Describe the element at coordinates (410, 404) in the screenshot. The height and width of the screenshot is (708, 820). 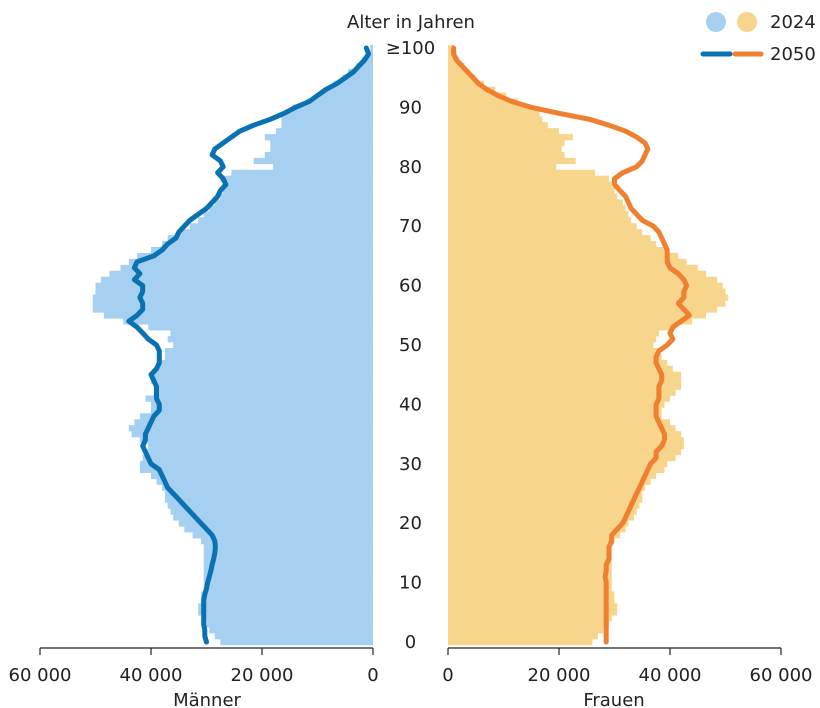
I see `age-tick-40: 40` at that location.